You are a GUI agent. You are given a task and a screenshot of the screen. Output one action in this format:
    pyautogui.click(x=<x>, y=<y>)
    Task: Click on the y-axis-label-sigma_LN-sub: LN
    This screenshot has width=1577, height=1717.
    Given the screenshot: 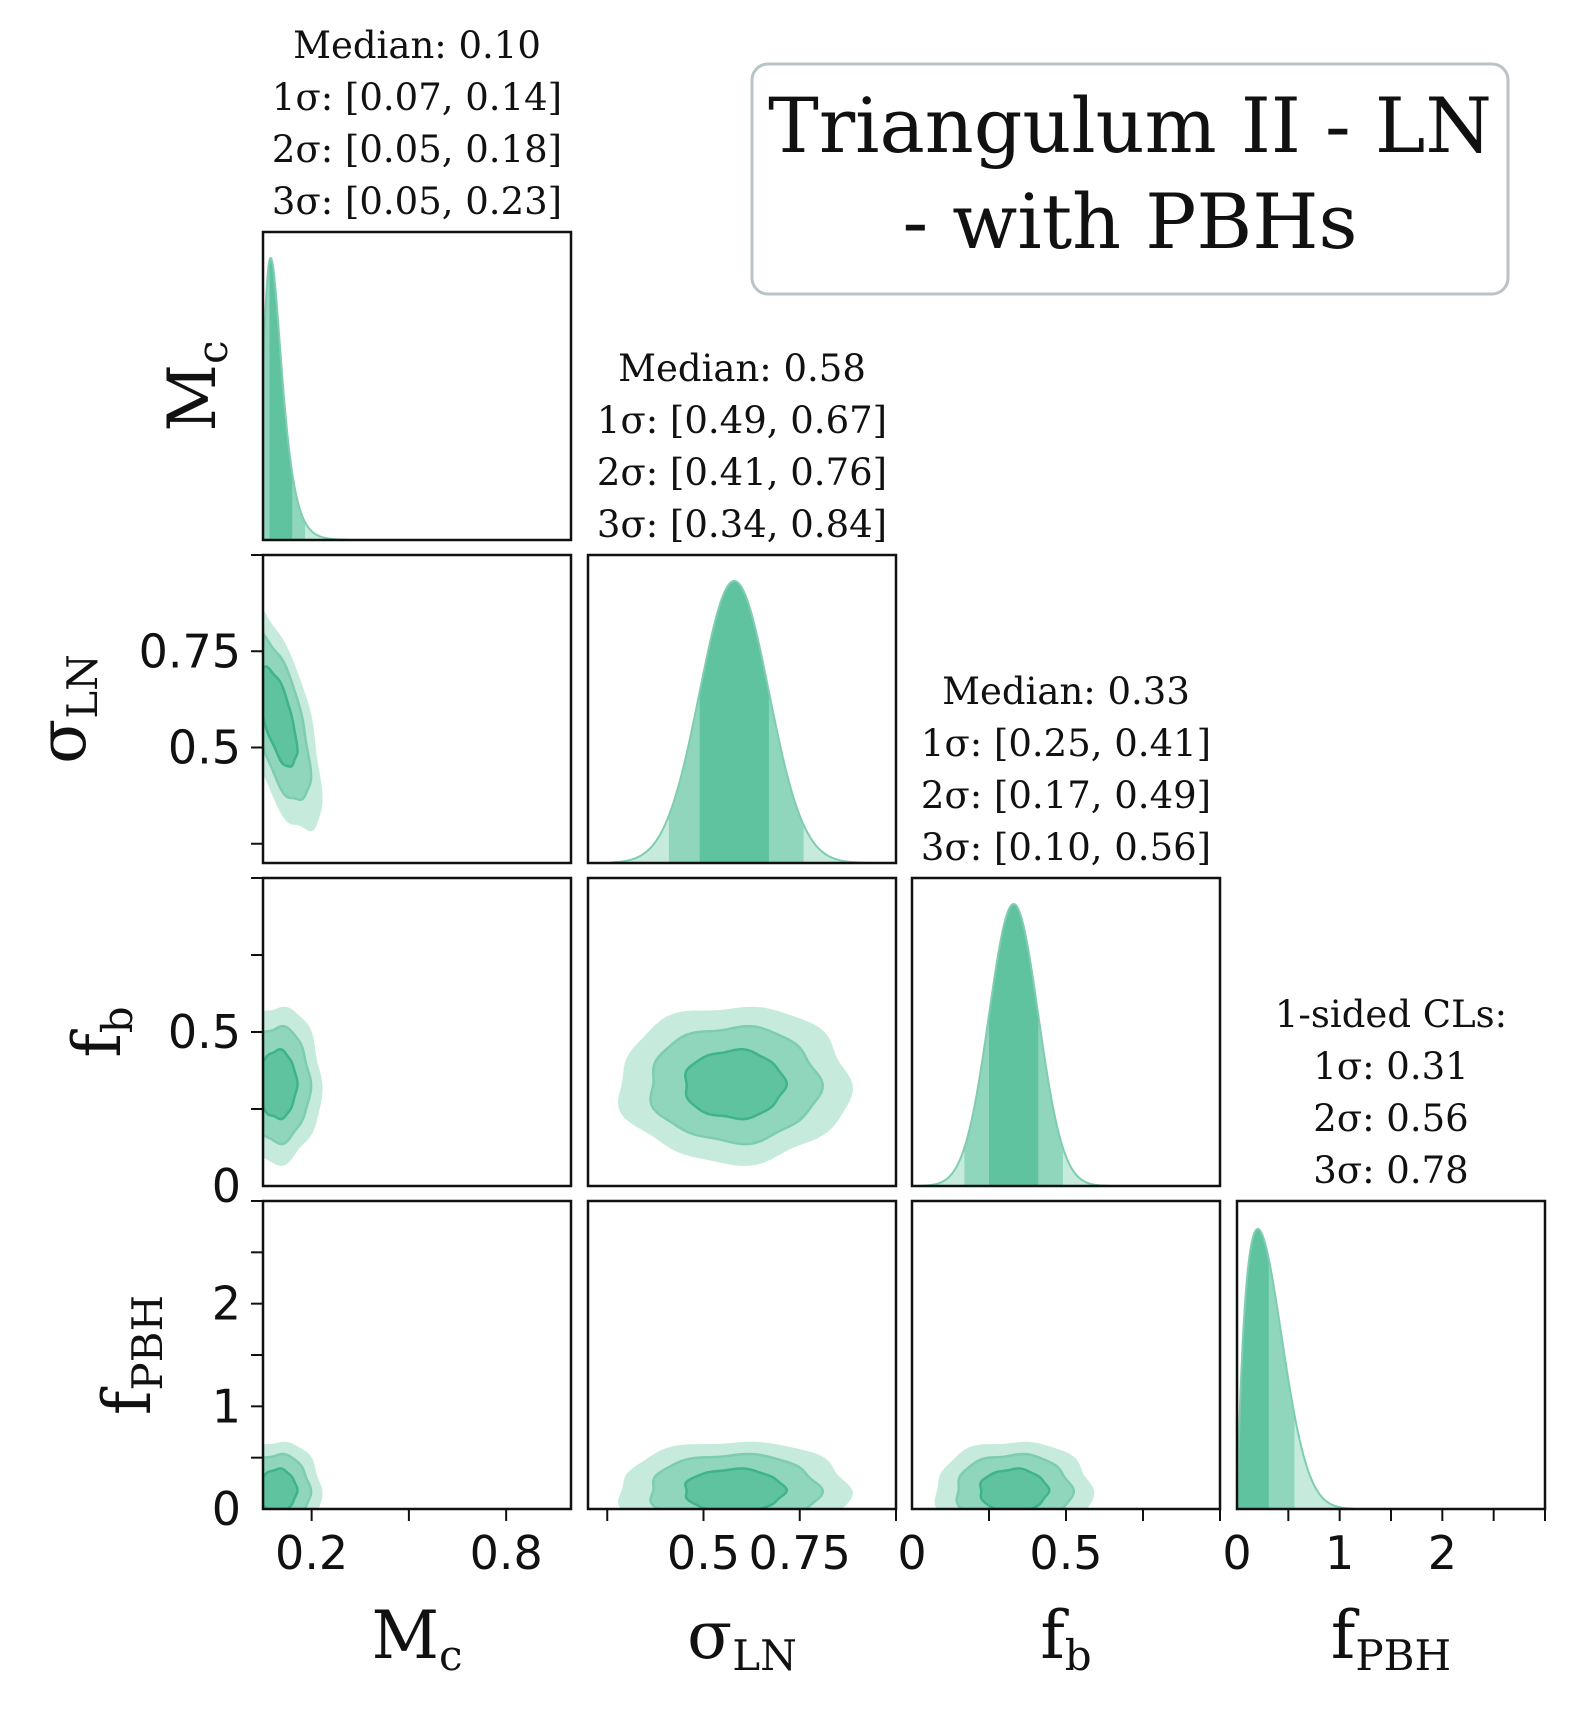 What is the action you would take?
    pyautogui.click(x=82, y=686)
    